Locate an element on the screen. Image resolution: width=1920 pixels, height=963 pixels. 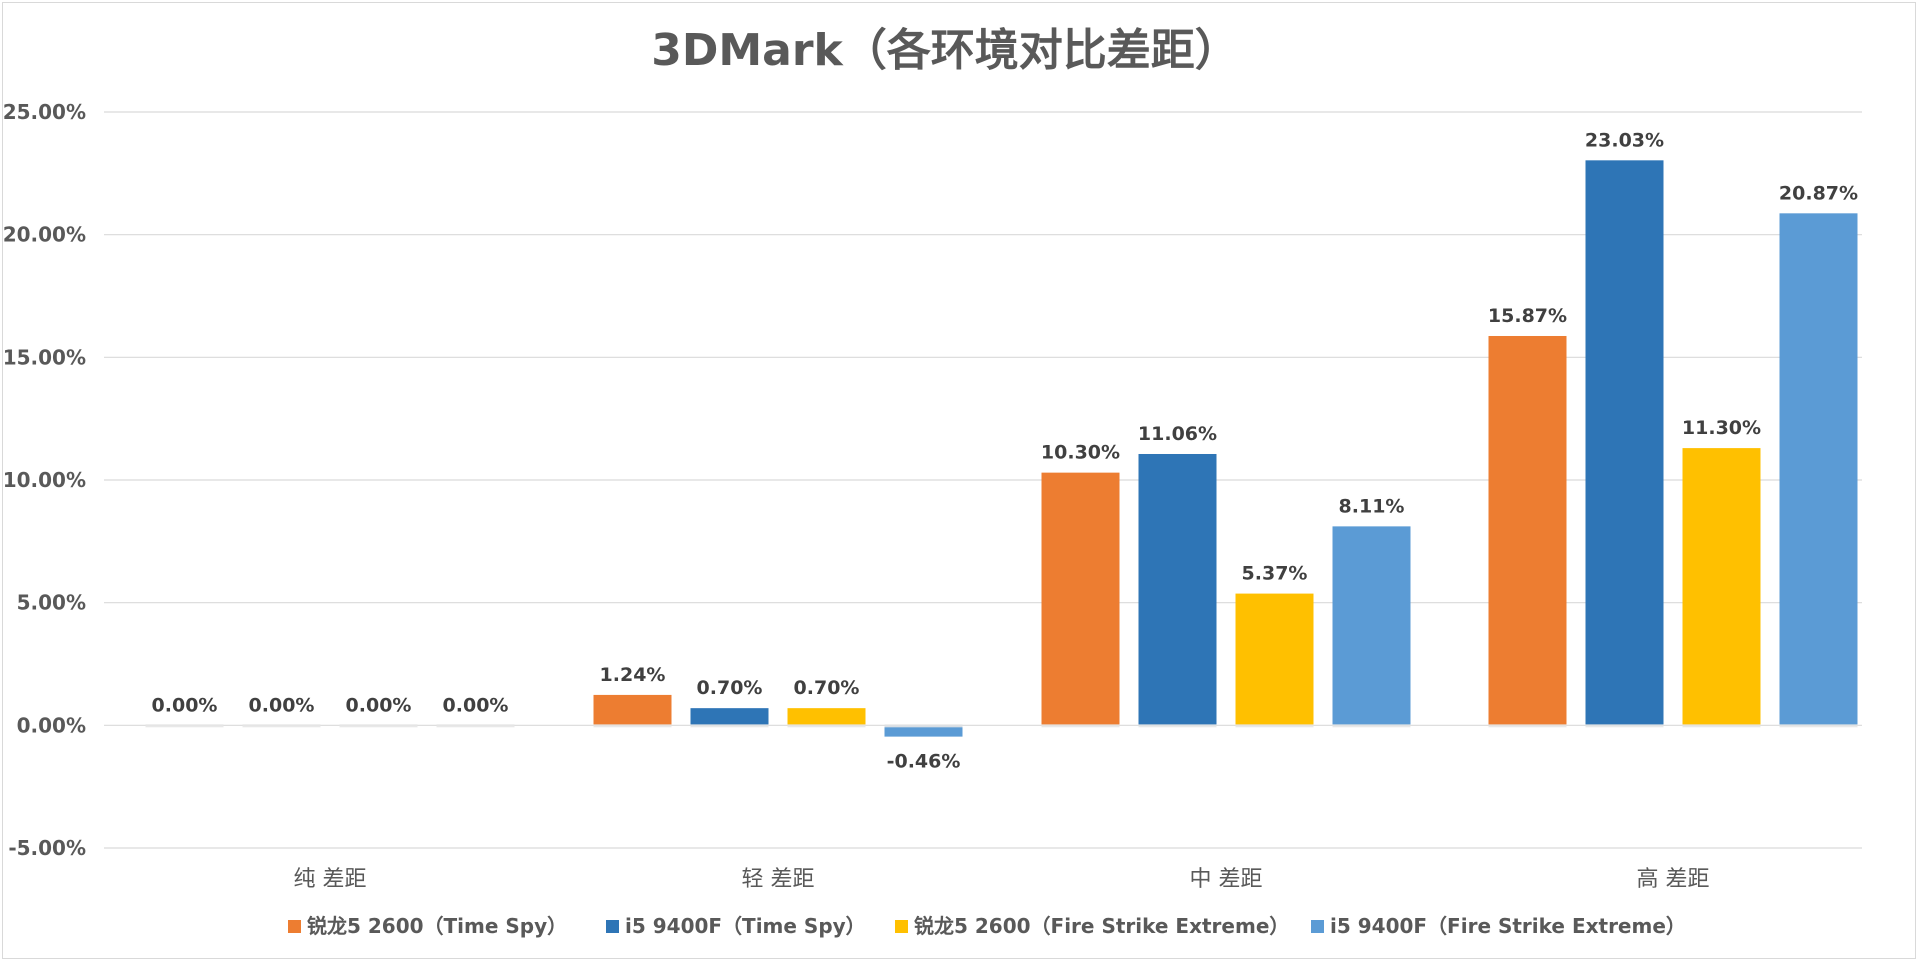
chart-title: 3DMark（各环境对比差距） is located at coordinates (945, 50).